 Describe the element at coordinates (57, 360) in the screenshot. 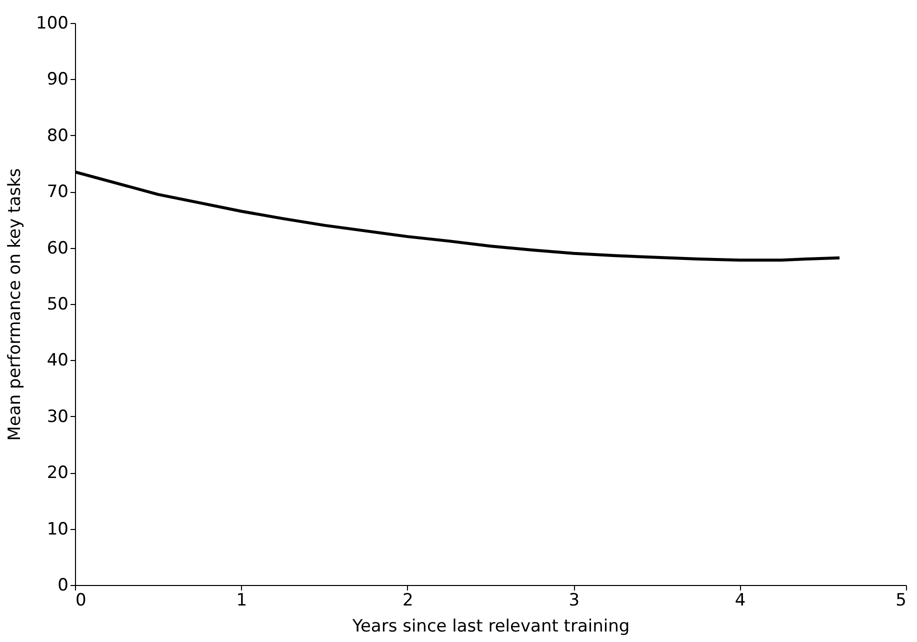

I see `y-tick-label: 40` at that location.